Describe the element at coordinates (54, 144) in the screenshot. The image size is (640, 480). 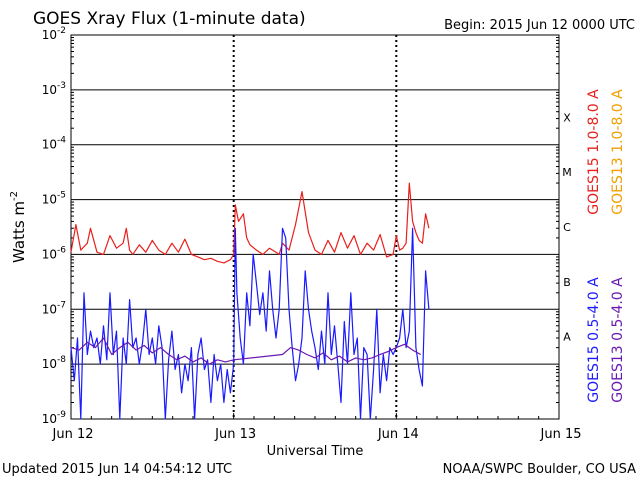
I see `y-tick-label: 10⁻⁴` at that location.